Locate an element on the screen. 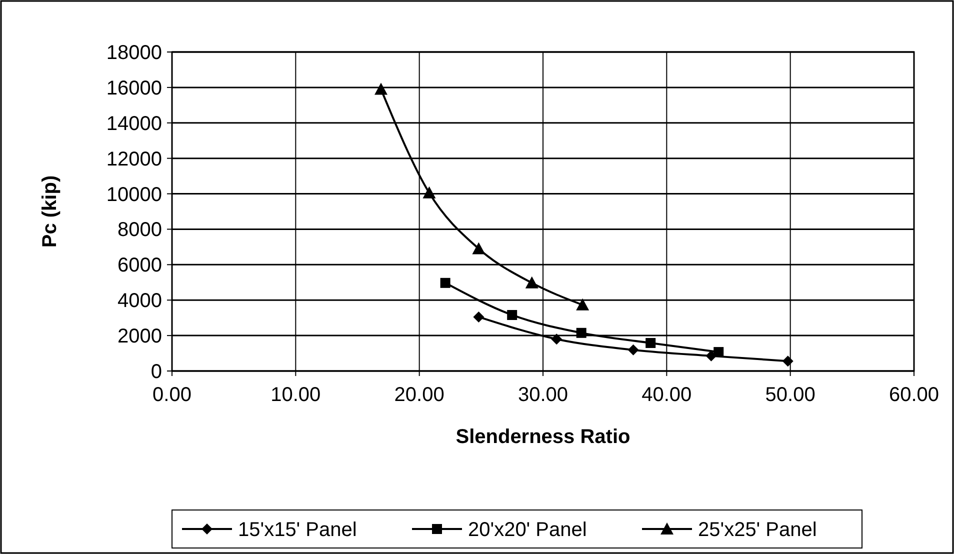  y-axis-title: Pc (kip) is located at coordinates (50, 211).